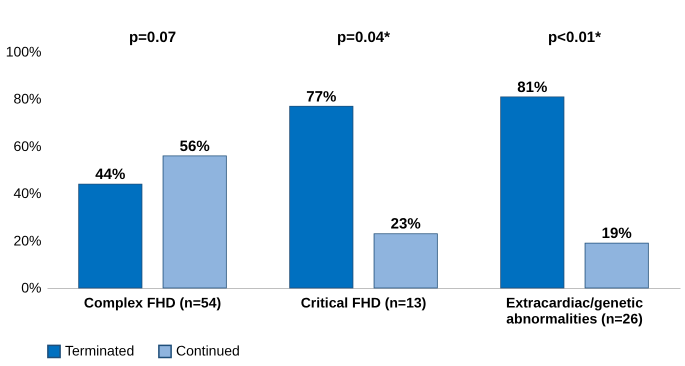  What do you see at coordinates (575, 310) in the screenshot?
I see `x-tick-label: Extracardiac/genetic abnormalities (n=26)` at bounding box center [575, 310].